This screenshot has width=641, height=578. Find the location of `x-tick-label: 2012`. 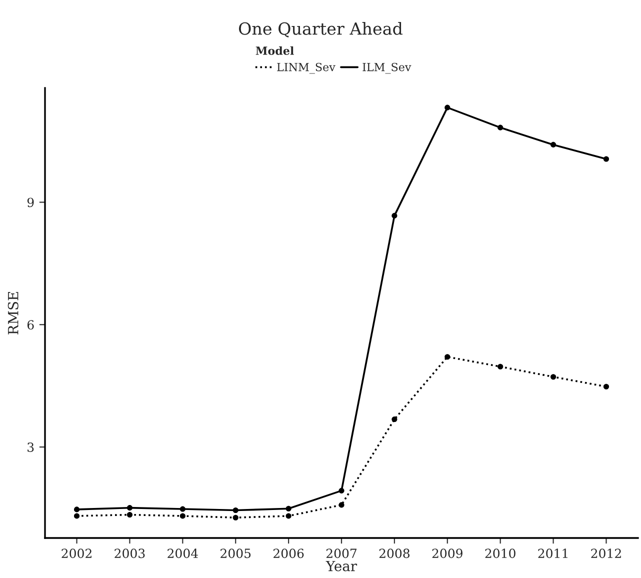

x-tick-label: 2012 is located at coordinates (606, 553).